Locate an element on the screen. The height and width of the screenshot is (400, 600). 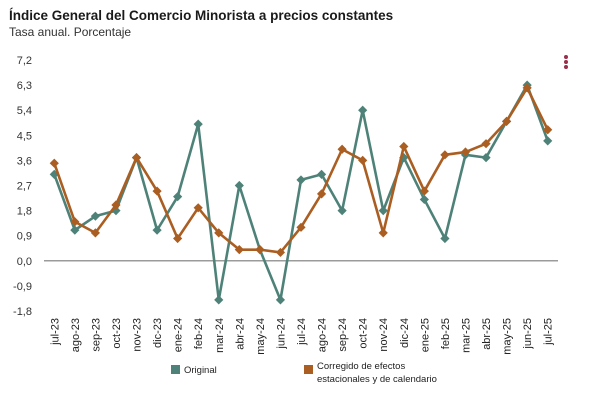
legend-label-original: Original is located at coordinates (200, 370).